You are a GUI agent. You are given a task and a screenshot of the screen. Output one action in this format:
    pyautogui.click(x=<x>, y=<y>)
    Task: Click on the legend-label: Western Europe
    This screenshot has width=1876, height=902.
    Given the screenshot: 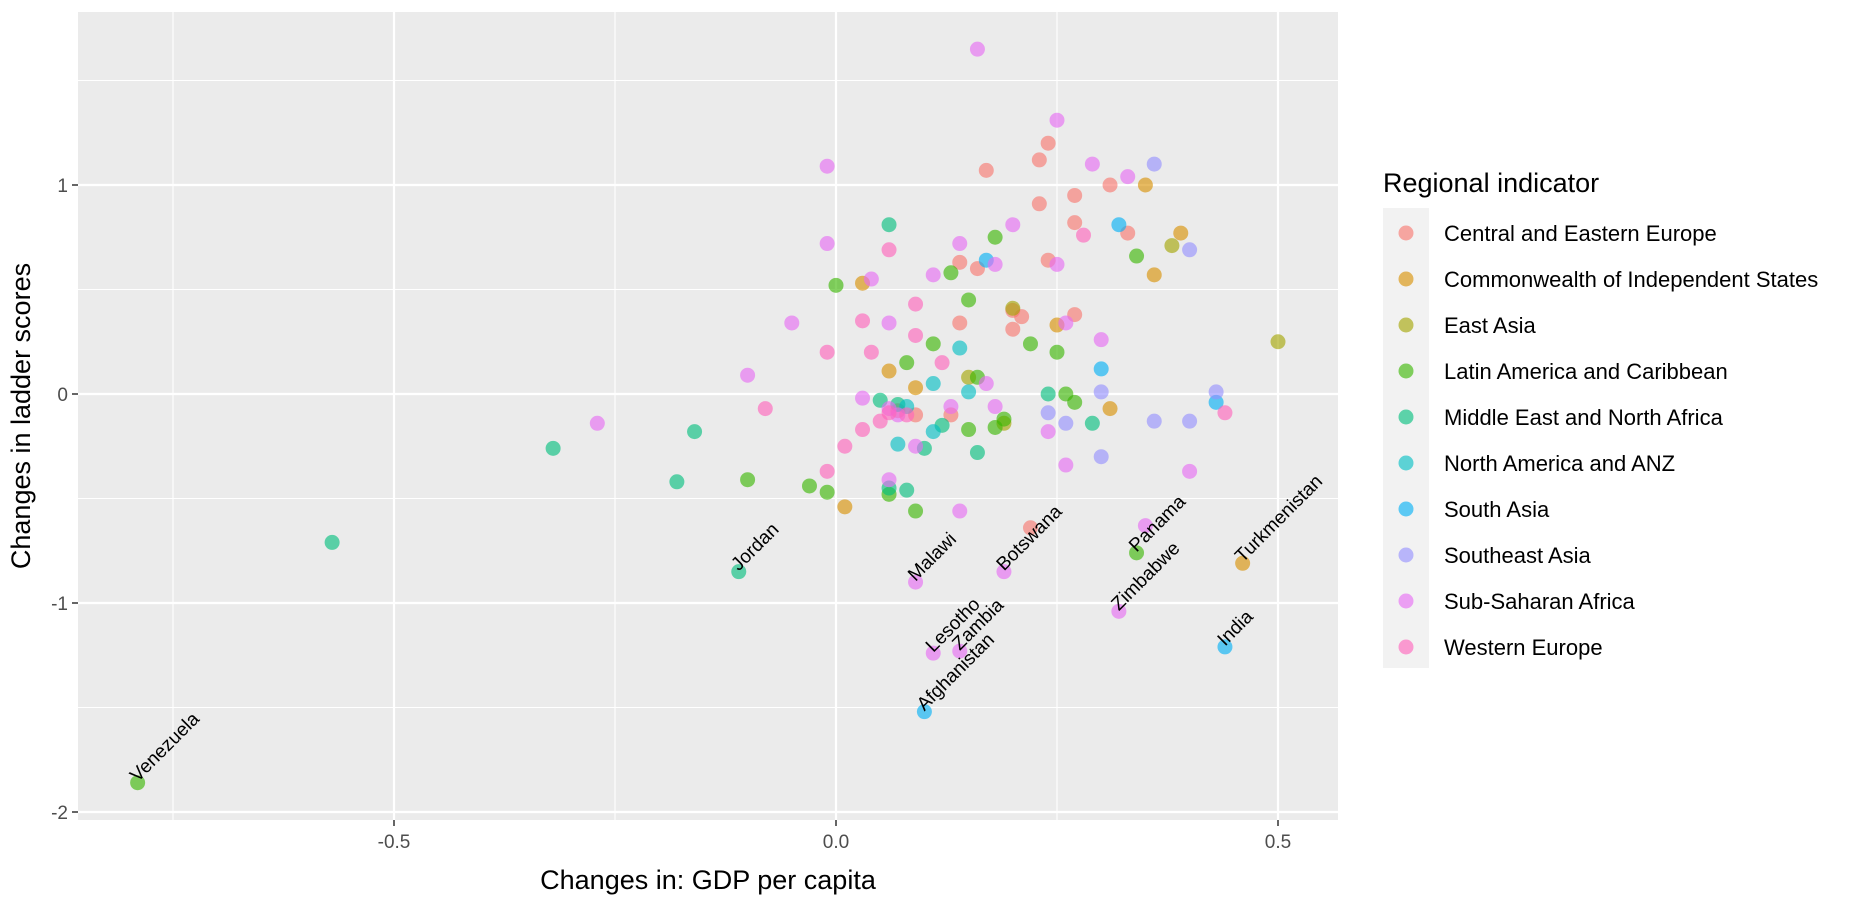 What is the action you would take?
    pyautogui.click(x=1523, y=647)
    